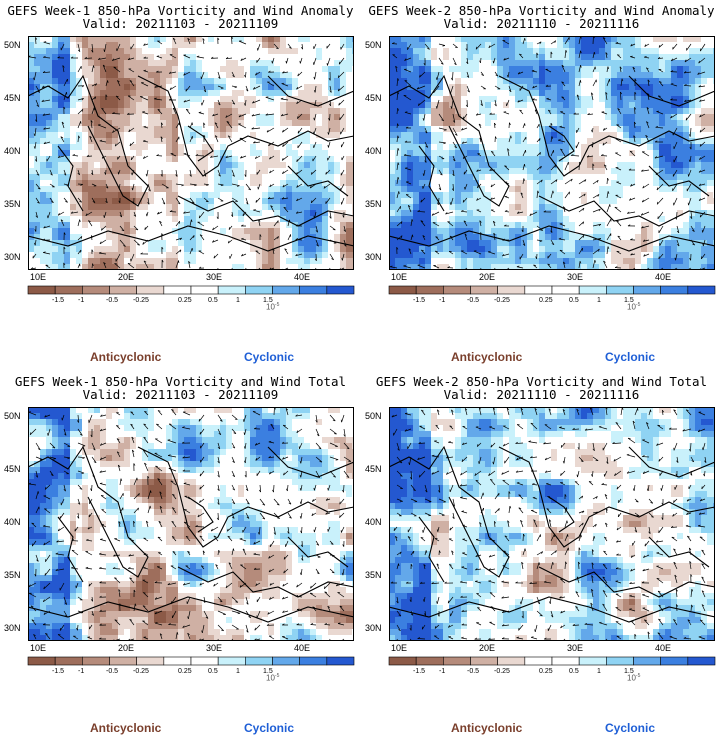 Image resolution: width=722 pixels, height=742 pixels. Describe the element at coordinates (180, 23) in the screenshot. I see `panel-valid-range: Valid: 20211103 - 20211109` at that location.